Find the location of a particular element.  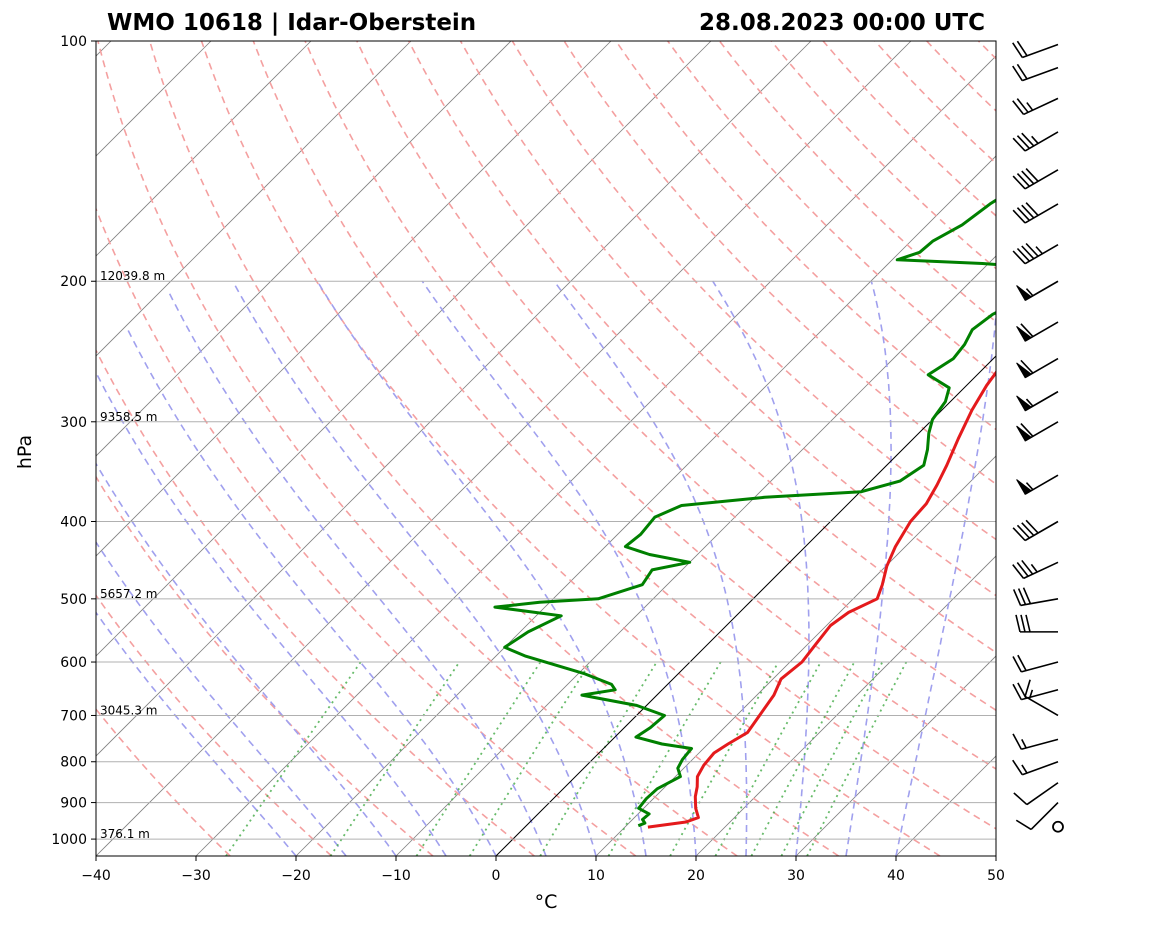

isotherm-line is located at coordinates (795, 655).